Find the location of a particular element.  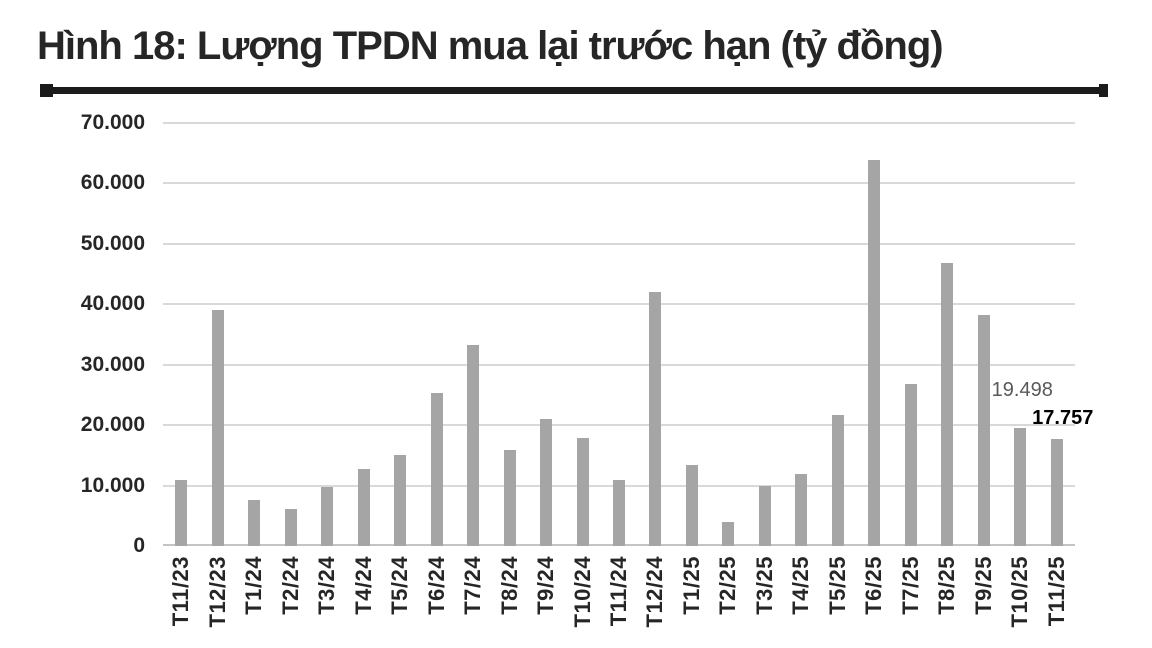

x-axis-tick-text: T2/24 is located at coordinates (290, 585).